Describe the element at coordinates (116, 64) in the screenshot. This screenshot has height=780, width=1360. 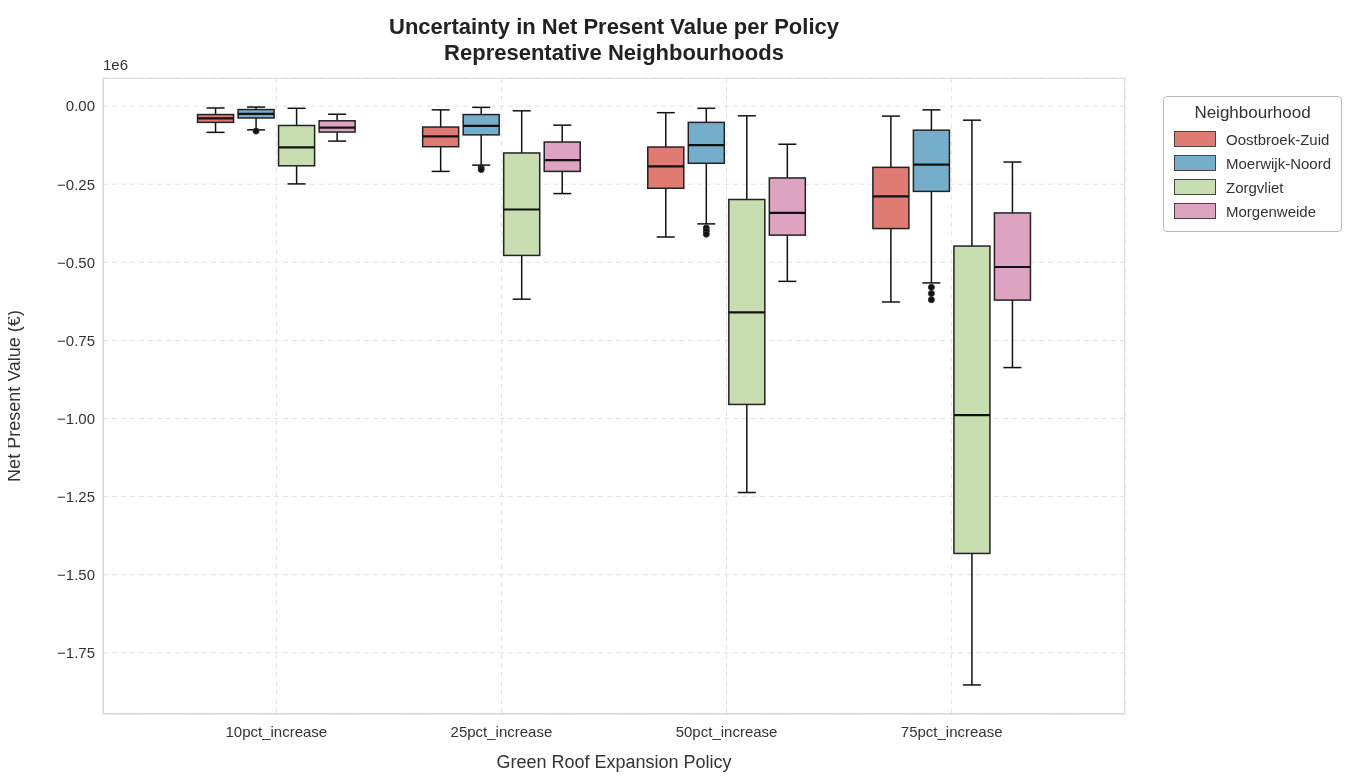
I see `text: 1e6` at that location.